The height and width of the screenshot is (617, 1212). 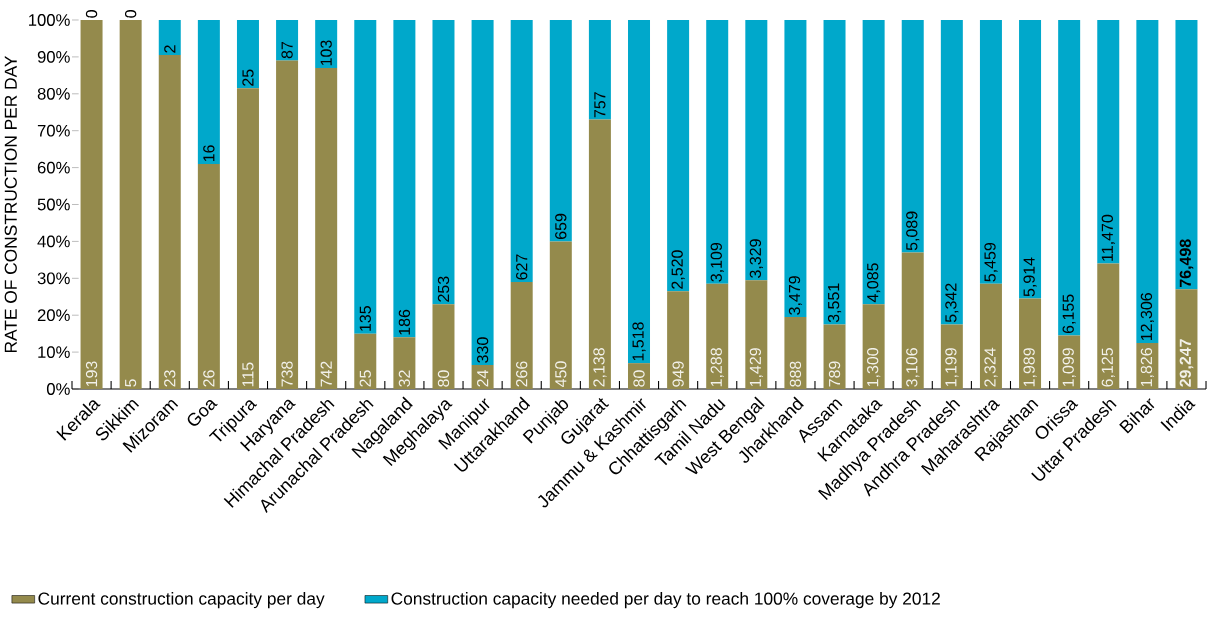 I want to click on y-axis-title: RATE OF CONSTRUCTION PER DAY, so click(x=10, y=204).